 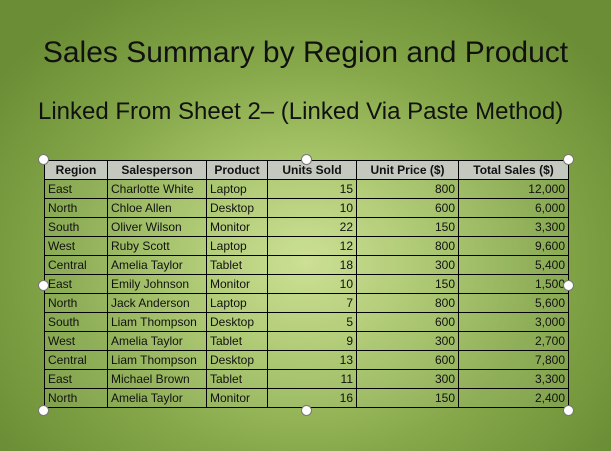 I want to click on cell-salesperson: Oliver Wilson, so click(x=157, y=227).